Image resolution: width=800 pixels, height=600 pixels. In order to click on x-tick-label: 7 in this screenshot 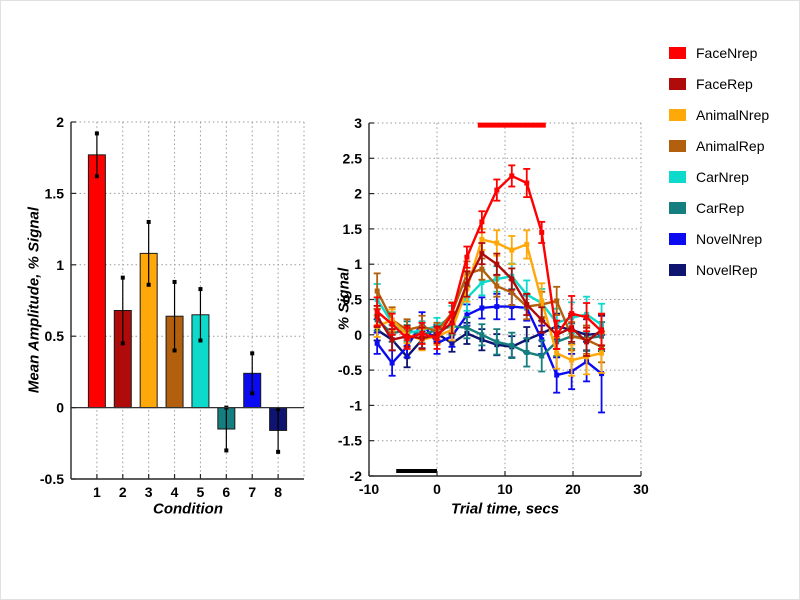, I will do `click(252, 492)`.